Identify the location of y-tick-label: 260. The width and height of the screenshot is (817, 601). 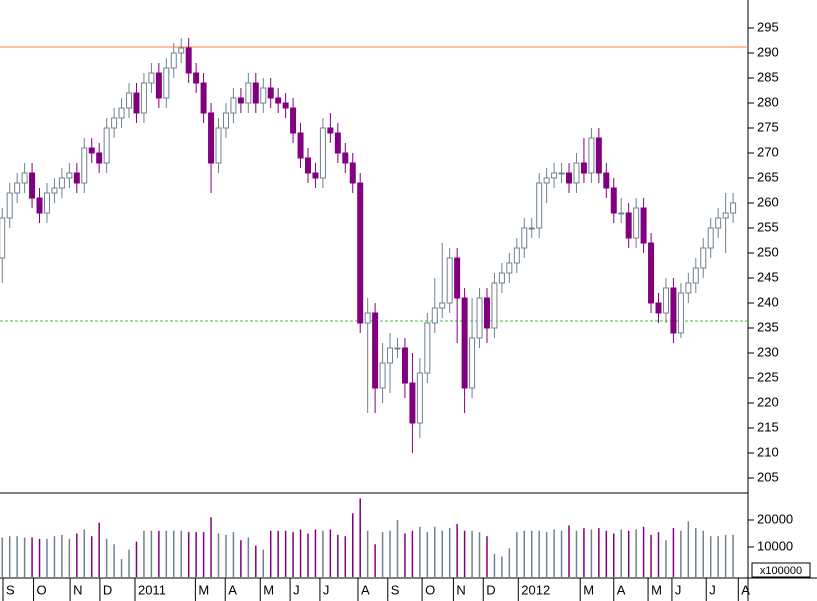
(768, 201).